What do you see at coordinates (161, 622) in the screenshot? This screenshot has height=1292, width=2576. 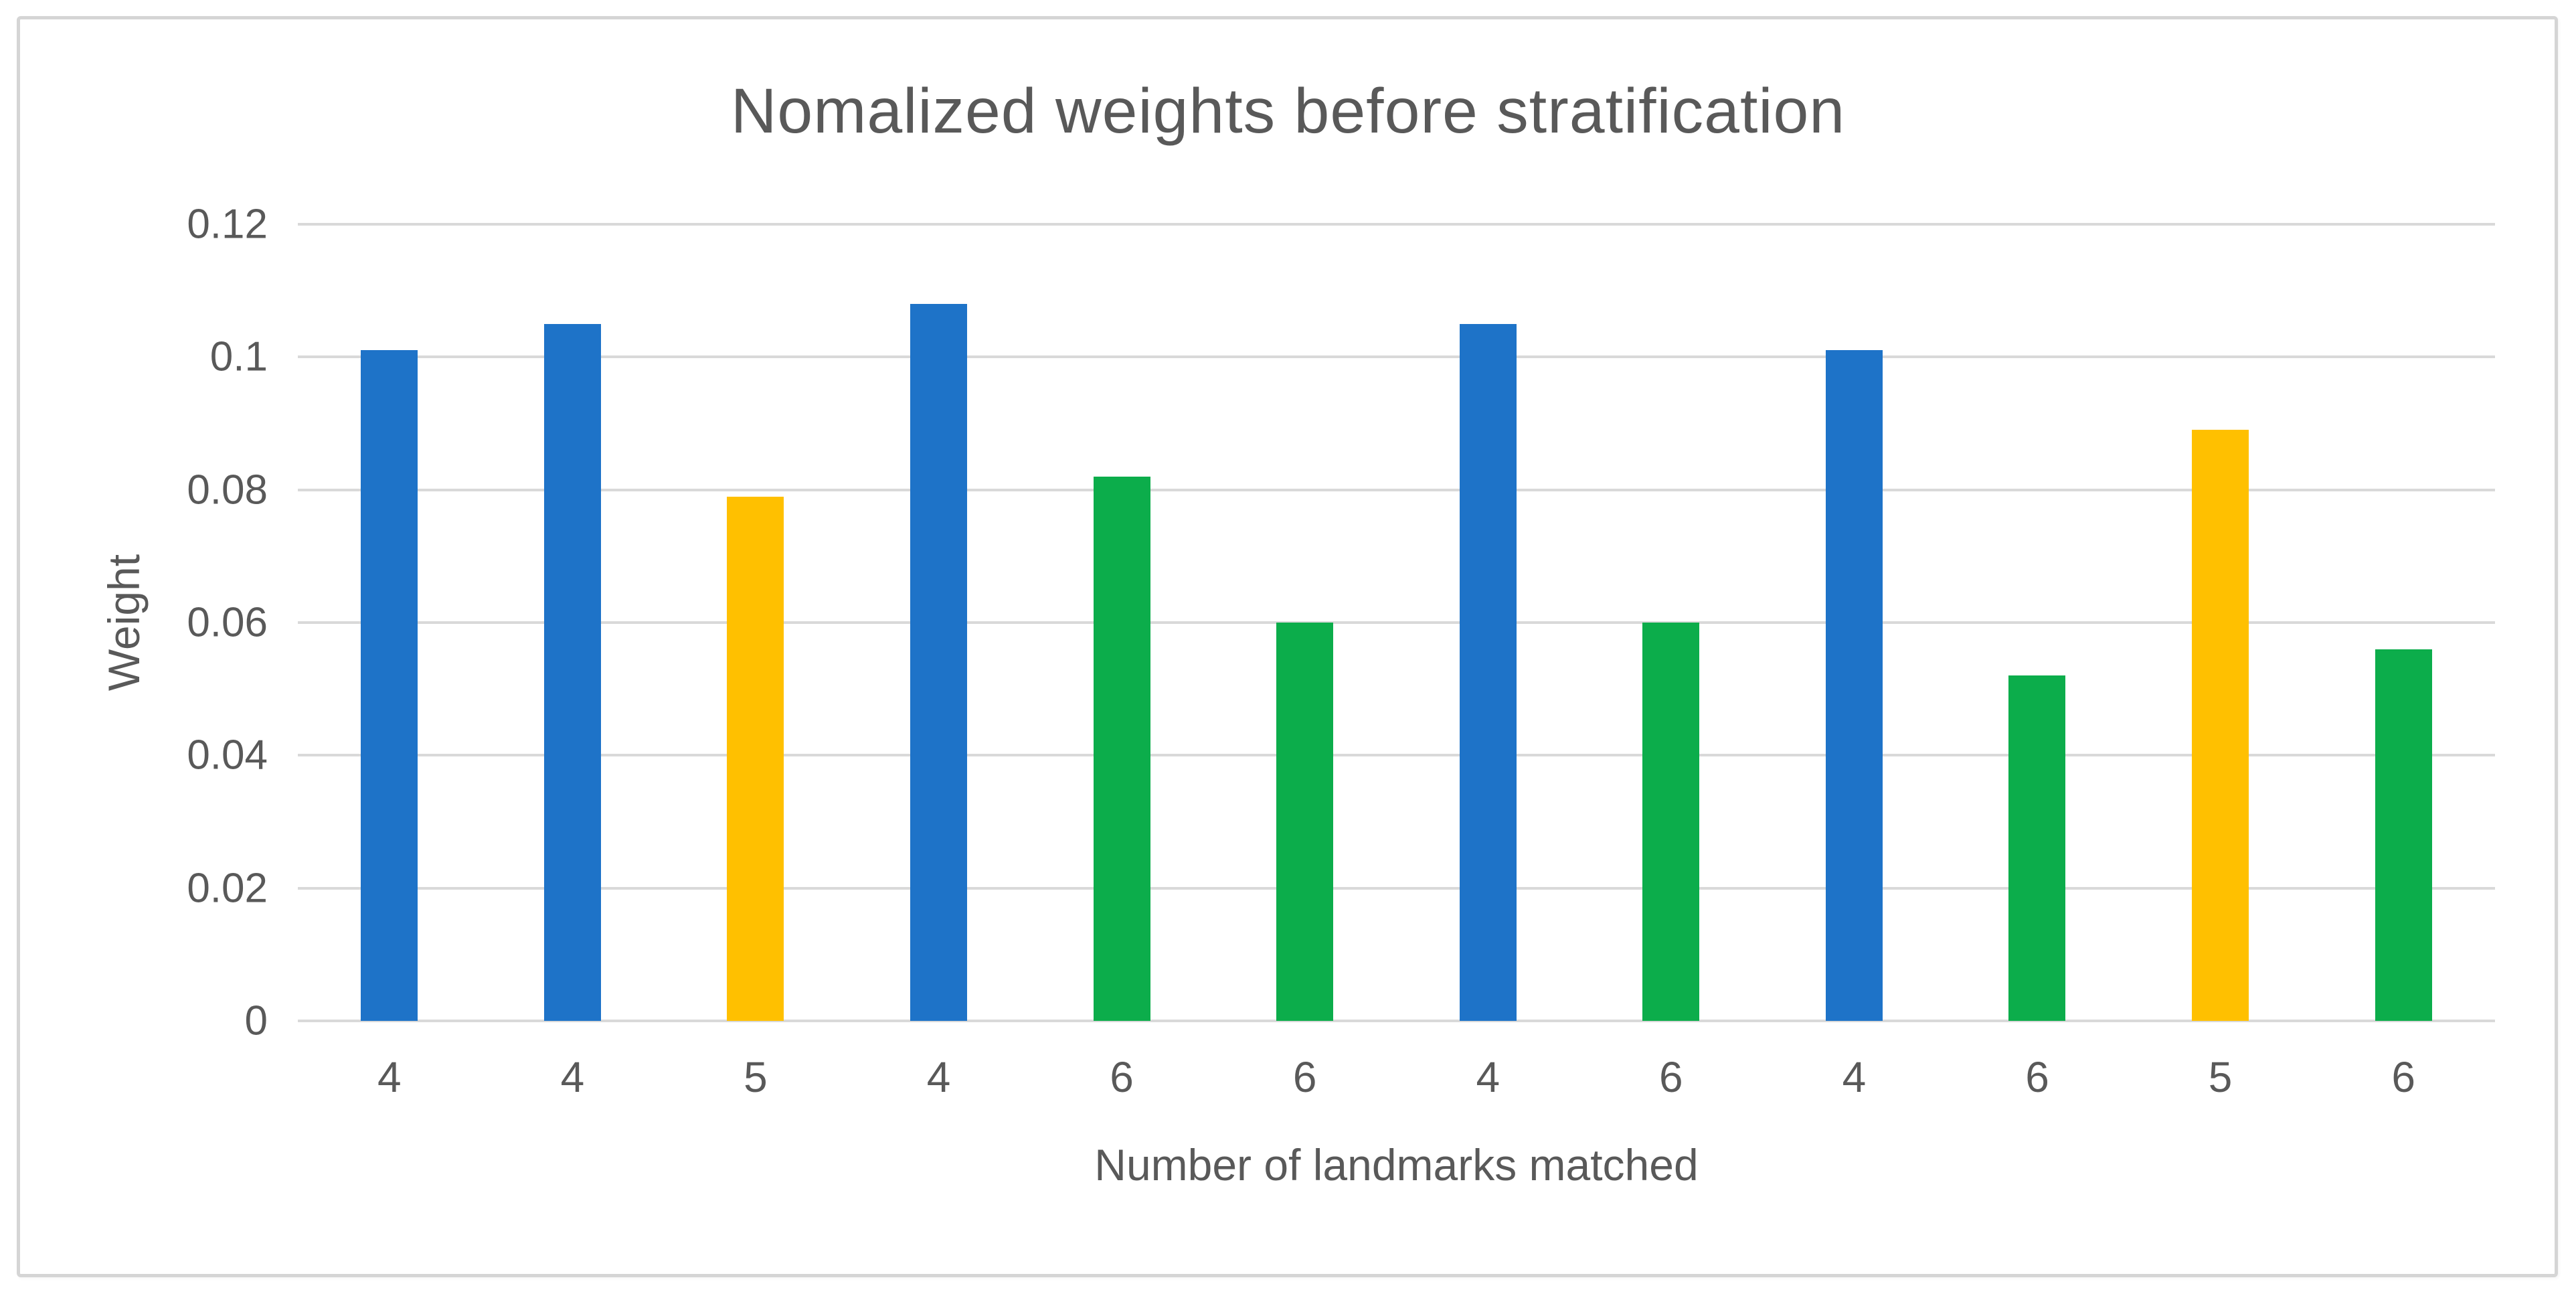 I see `y-axis-labels: 0 0.02 0.04 0.06 0.08 0.1 0.12` at bounding box center [161, 622].